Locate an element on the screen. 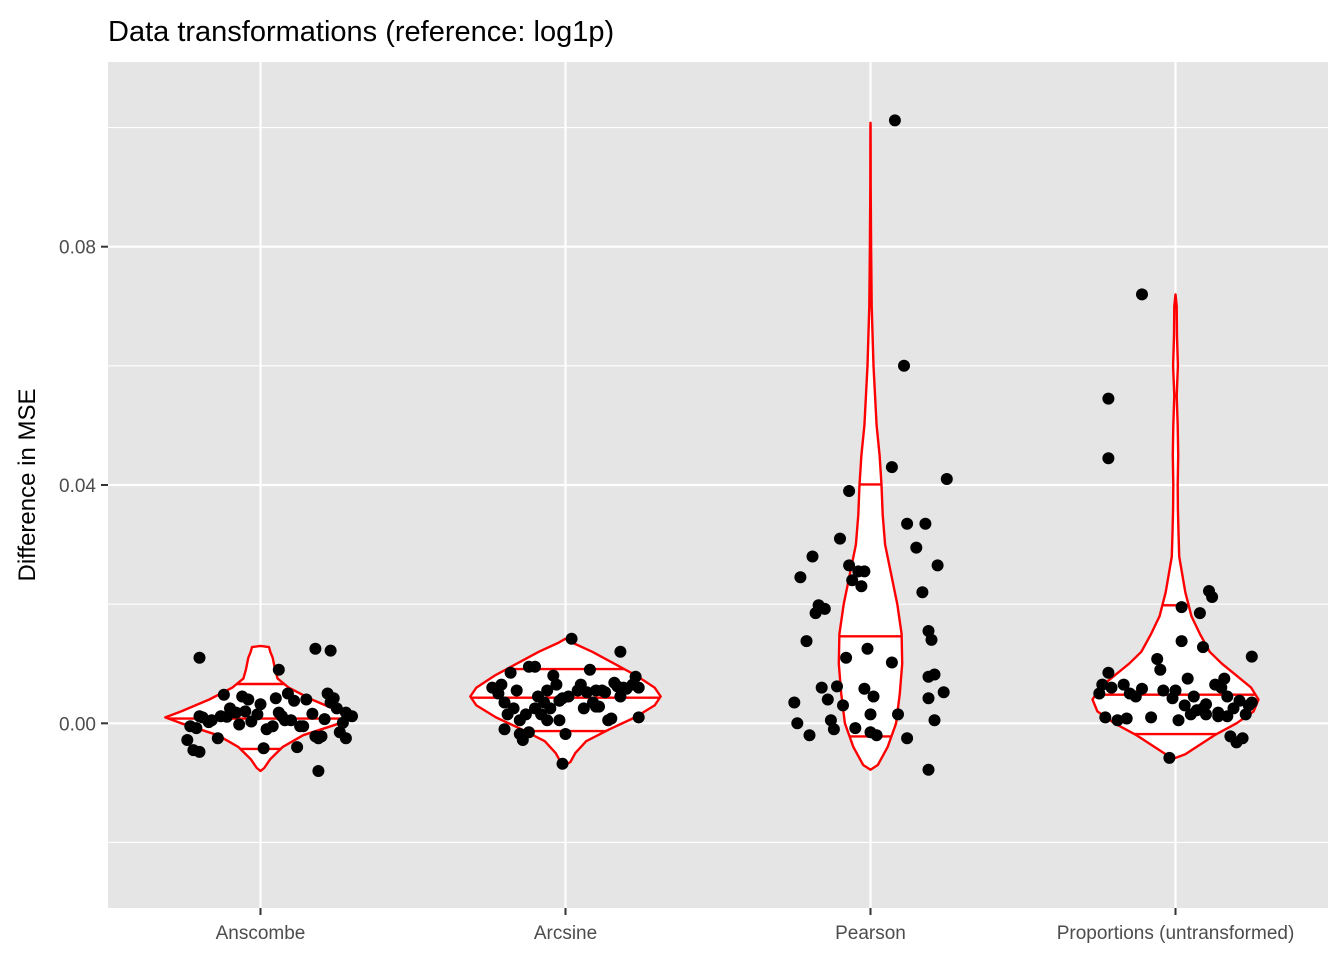  x-tick-label: Arcsine is located at coordinates (565, 933).